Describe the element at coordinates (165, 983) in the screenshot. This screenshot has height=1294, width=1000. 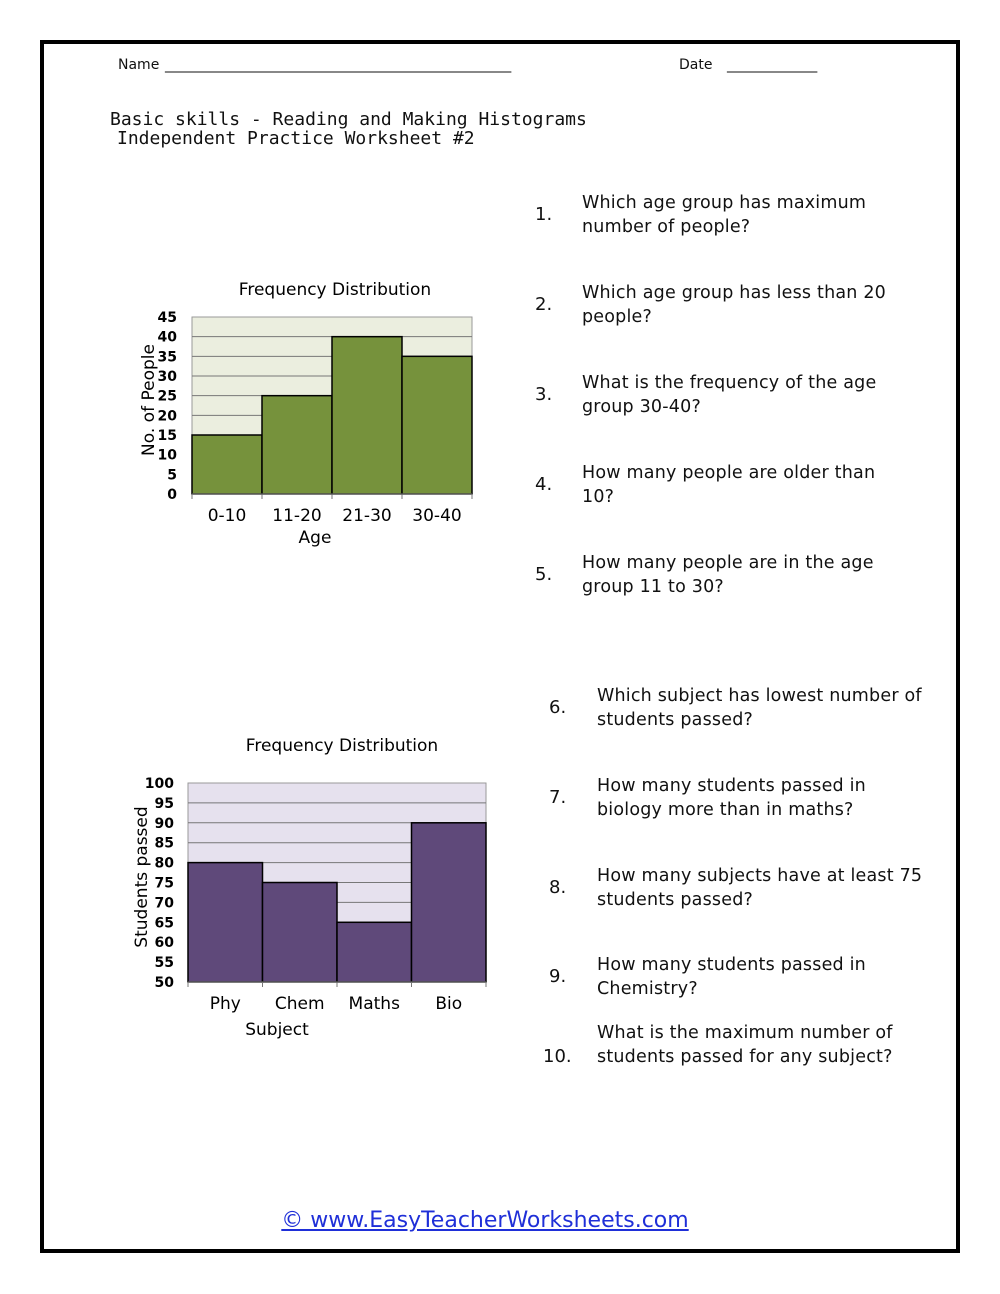
I see `y-tick-label: 50` at that location.